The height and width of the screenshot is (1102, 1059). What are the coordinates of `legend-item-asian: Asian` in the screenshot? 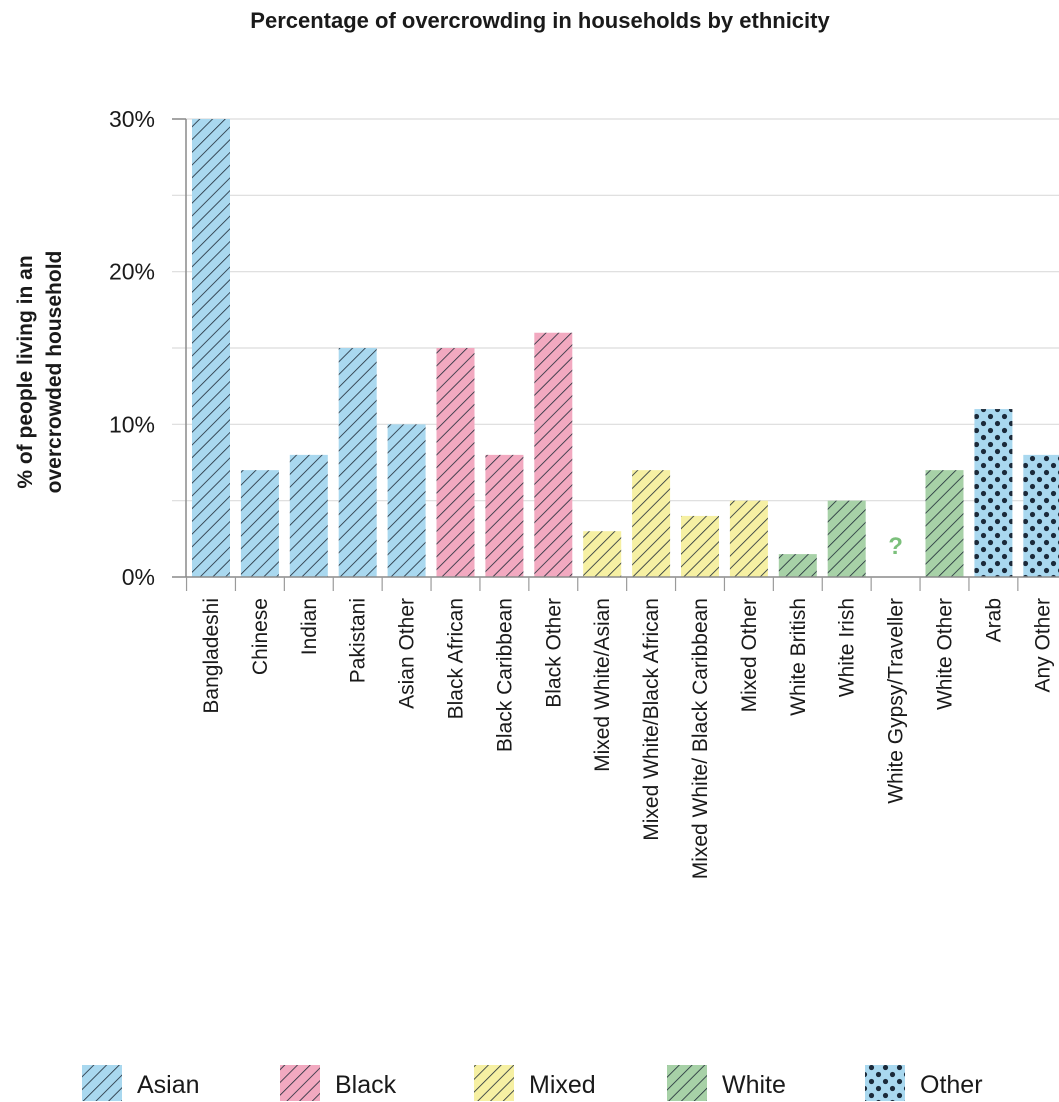 It's located at (141, 1083).